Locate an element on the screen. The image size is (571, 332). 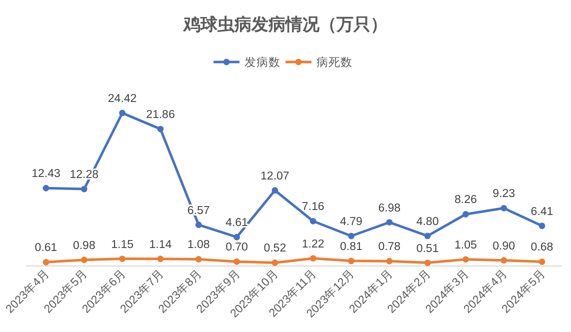
data-label: 1.08 is located at coordinates (198, 245).